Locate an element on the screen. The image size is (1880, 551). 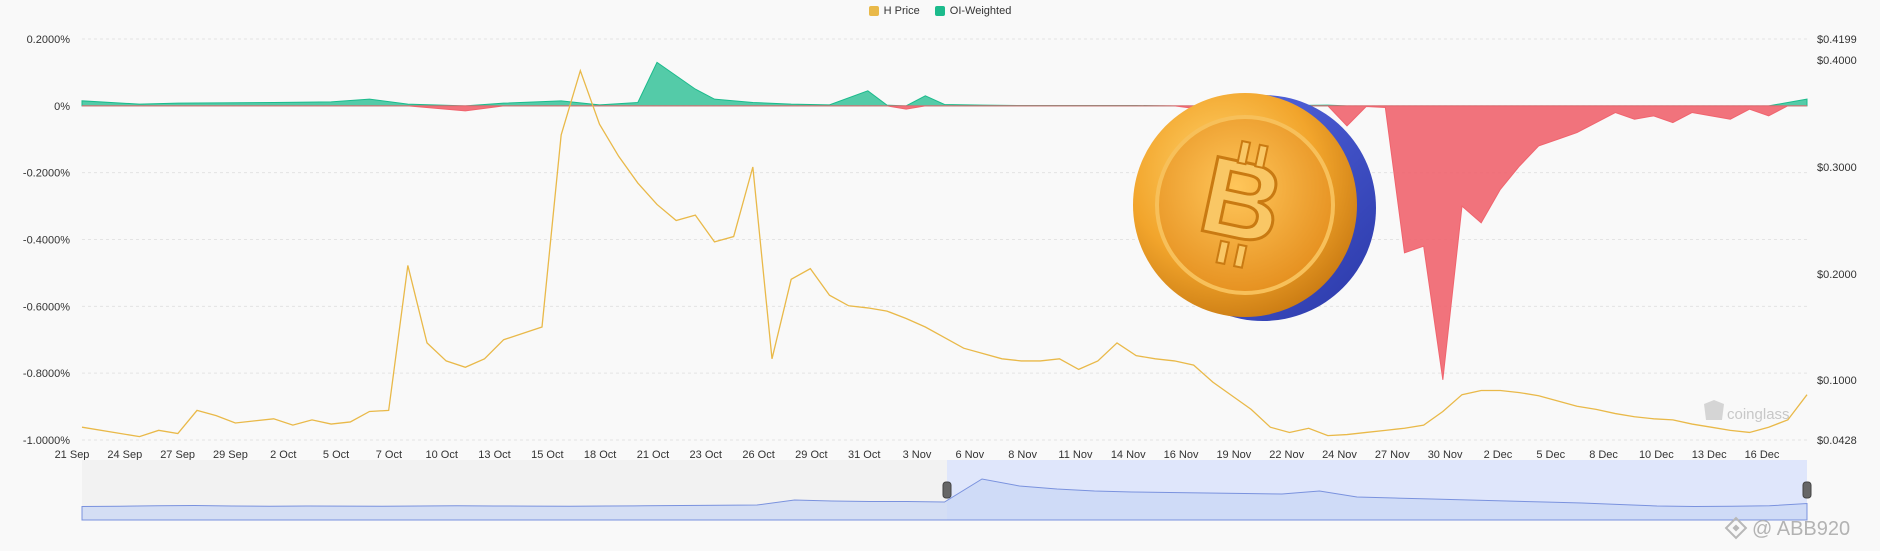
x-axis-tick-label: 27 Nov is located at coordinates (1392, 455).